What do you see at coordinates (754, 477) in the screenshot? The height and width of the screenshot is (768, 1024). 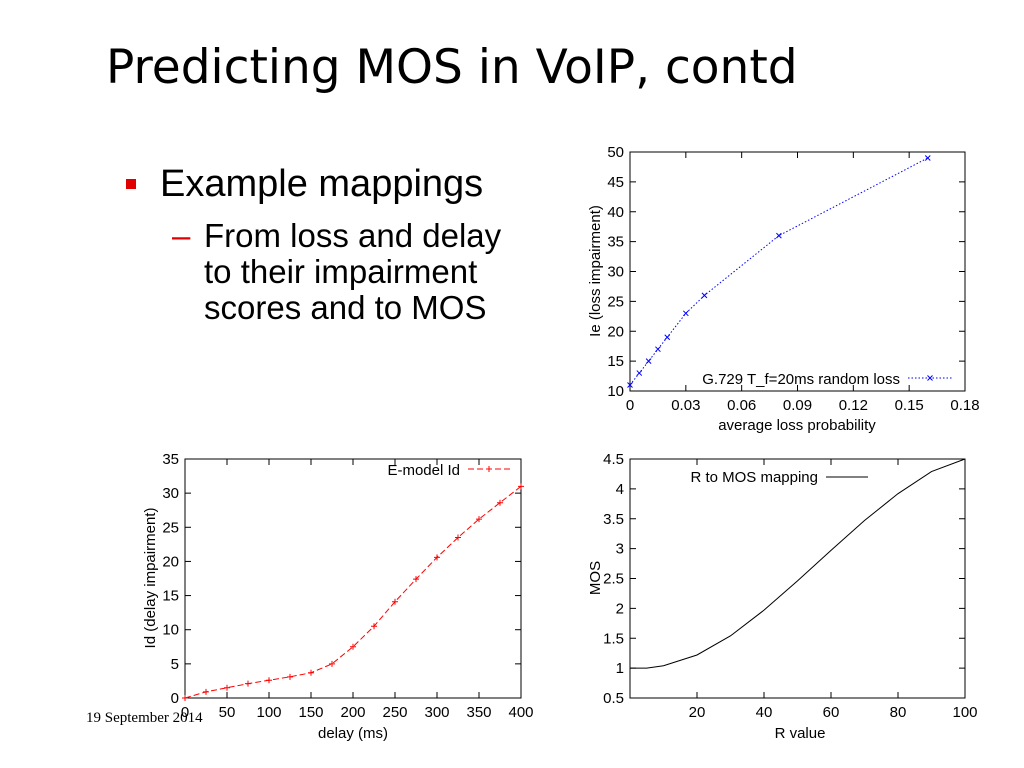 I see `legend-label: R to MOS mapping` at bounding box center [754, 477].